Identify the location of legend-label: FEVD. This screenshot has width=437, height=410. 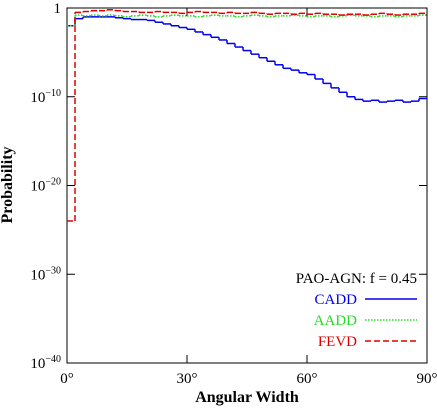
(337, 342).